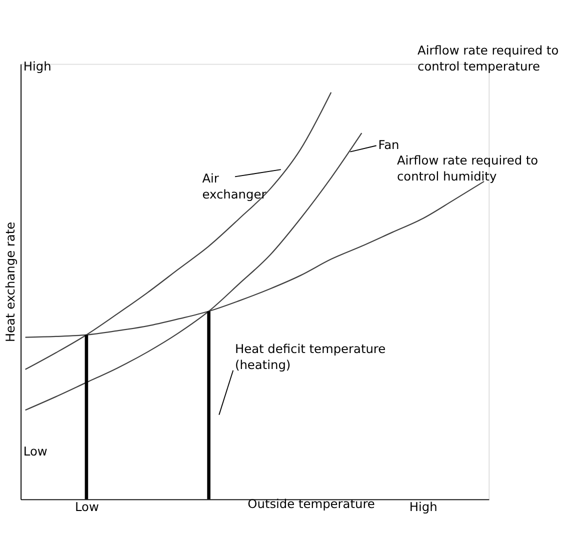 This screenshot has width=587, height=540. Describe the element at coordinates (310, 357) in the screenshot. I see `annotation: Heat deficit temperature (heating)` at that location.